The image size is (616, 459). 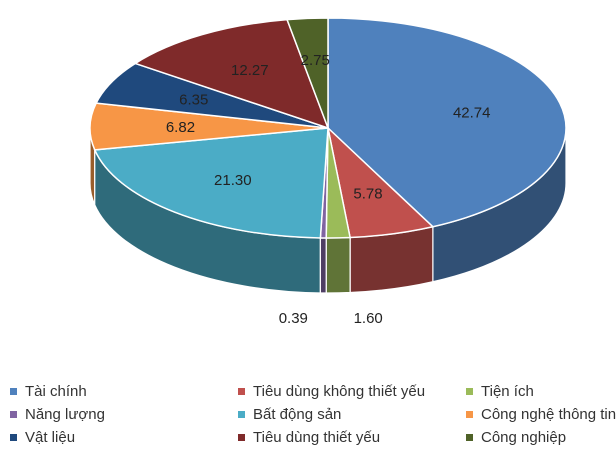 I want to click on legend-label: Tiện ích, so click(x=507, y=391).